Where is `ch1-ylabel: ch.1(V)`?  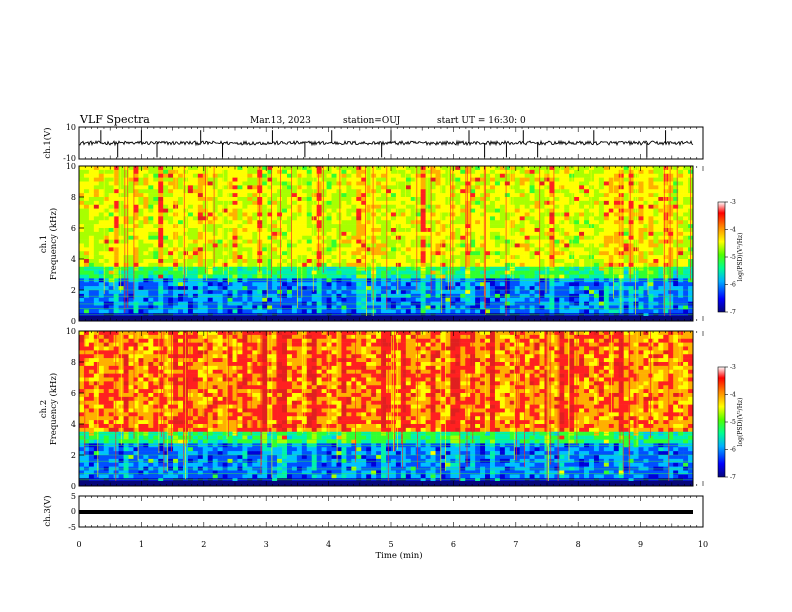
ch1-ylabel: ch.1(V) is located at coordinates (47, 142).